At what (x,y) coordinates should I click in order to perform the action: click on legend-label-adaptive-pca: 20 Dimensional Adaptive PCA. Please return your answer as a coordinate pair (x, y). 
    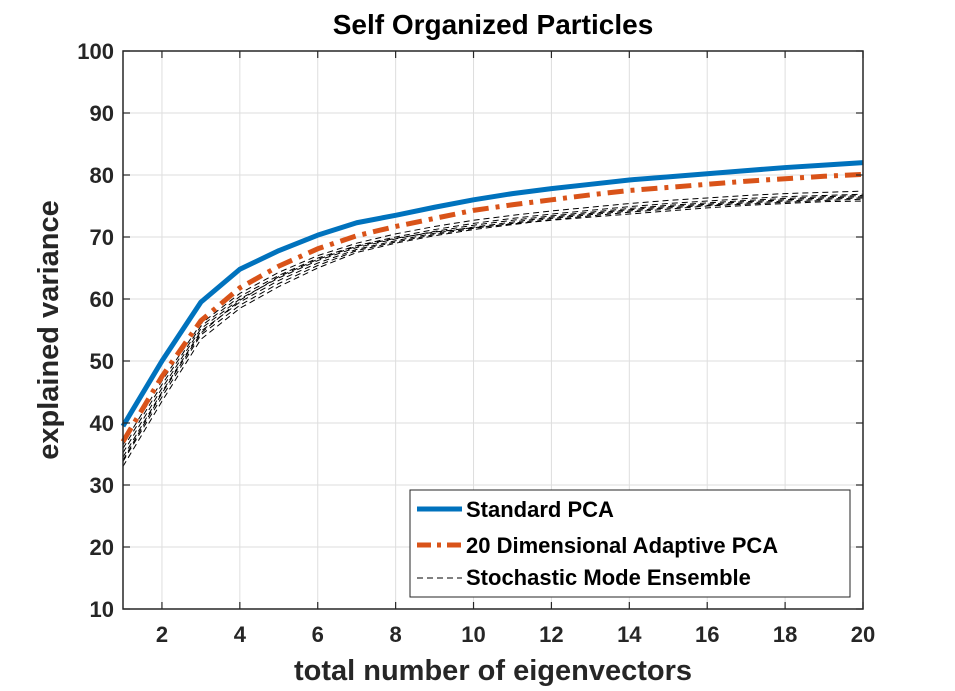
    Looking at the image, I should click on (622, 545).